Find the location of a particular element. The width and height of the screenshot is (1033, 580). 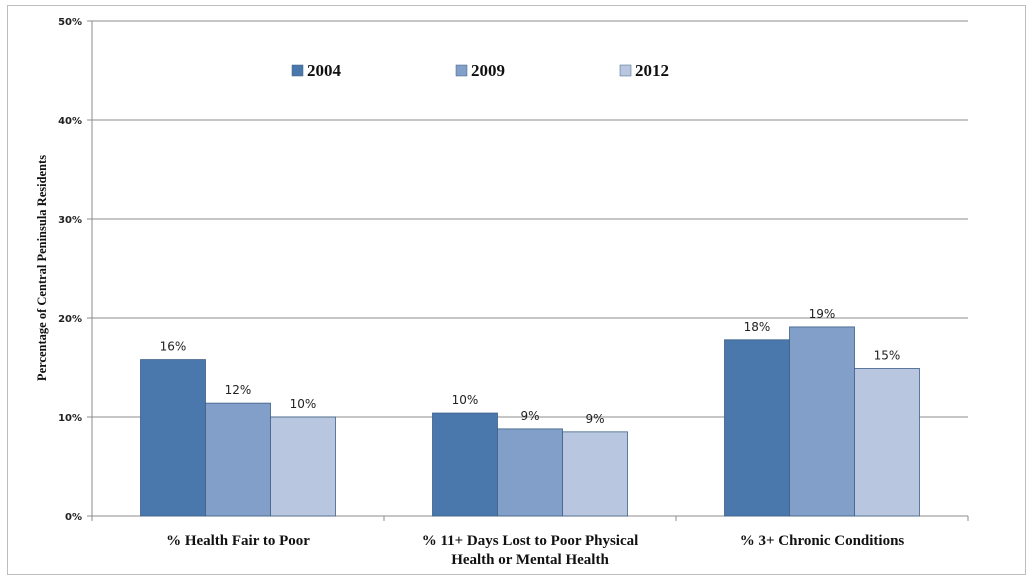

legend-swatch-2004 is located at coordinates (297, 70).